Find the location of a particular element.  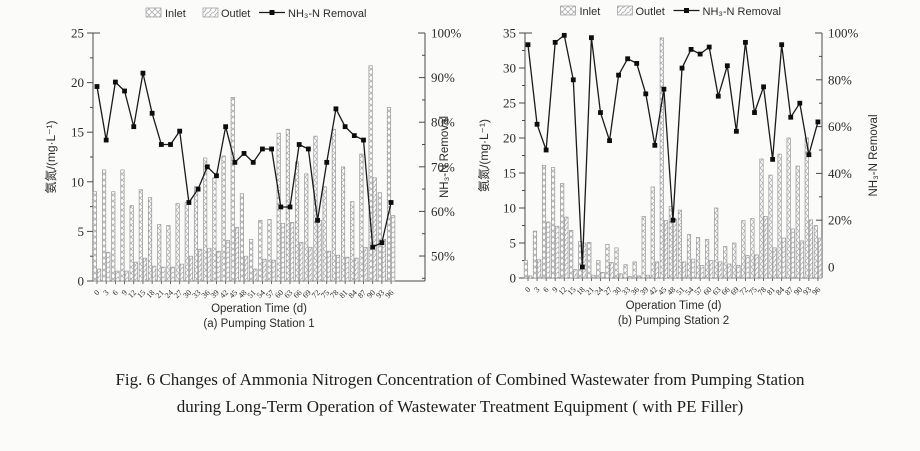

svg-text: 6 is located at coordinates (115, 292).